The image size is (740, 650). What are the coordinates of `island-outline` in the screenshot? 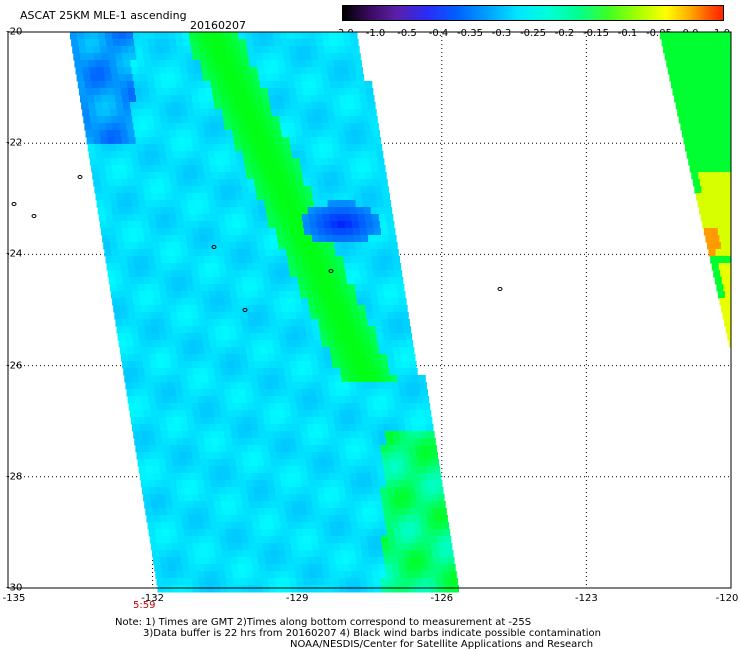 It's located at (80, 177).